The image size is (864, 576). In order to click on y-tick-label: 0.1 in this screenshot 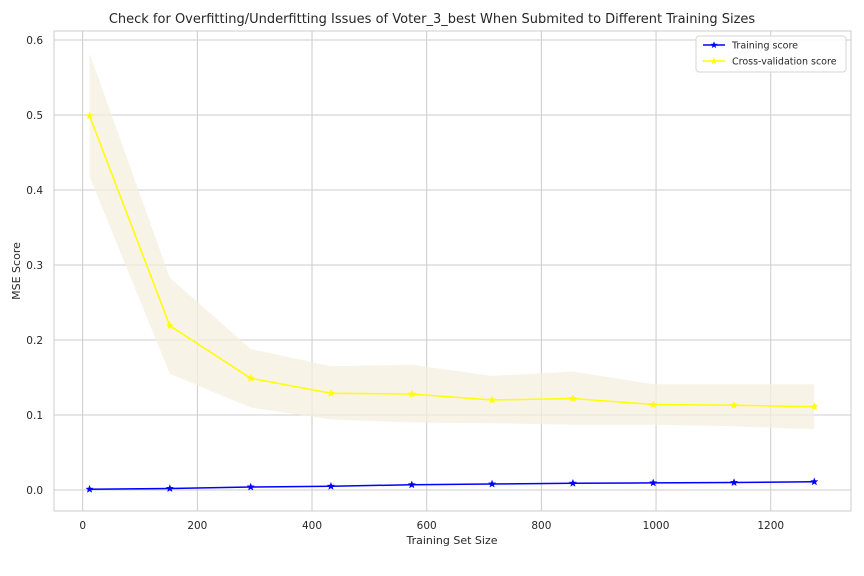, I will do `click(34, 416)`.